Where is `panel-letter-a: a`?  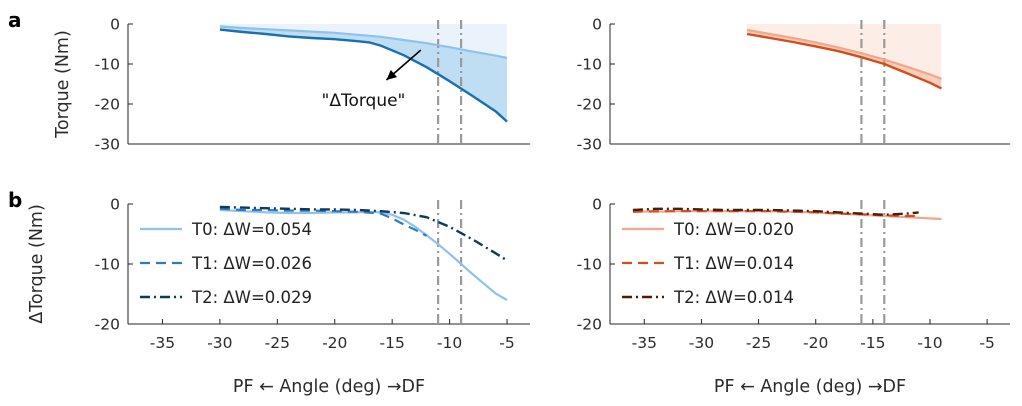 panel-letter-a: a is located at coordinates (15, 20).